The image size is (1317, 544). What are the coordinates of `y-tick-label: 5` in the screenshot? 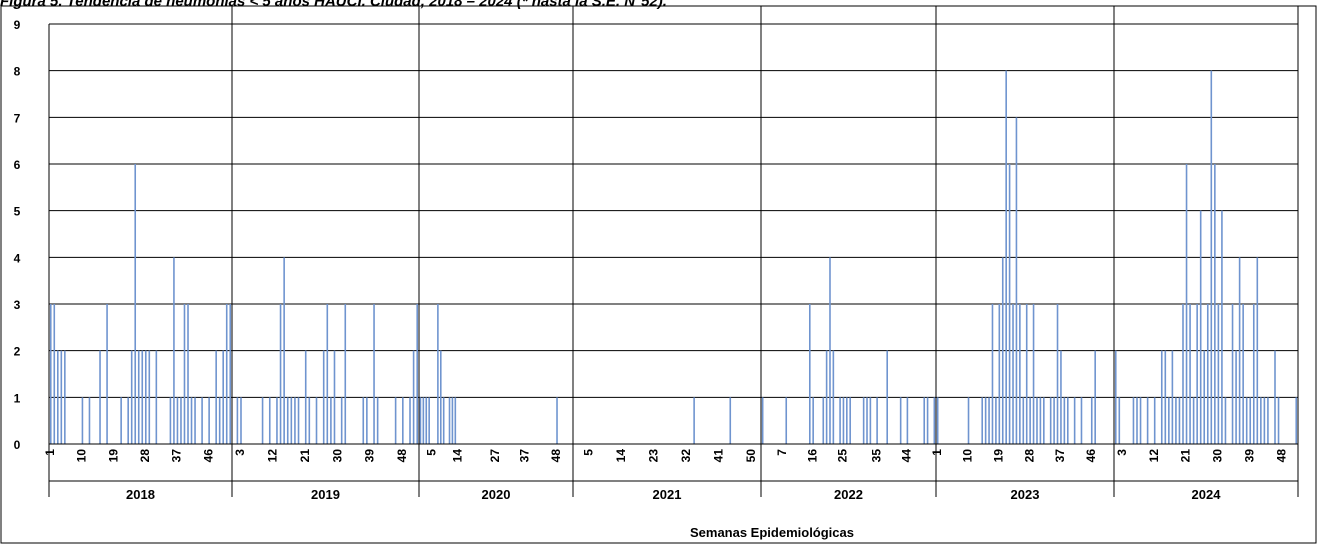 It's located at (17, 212).